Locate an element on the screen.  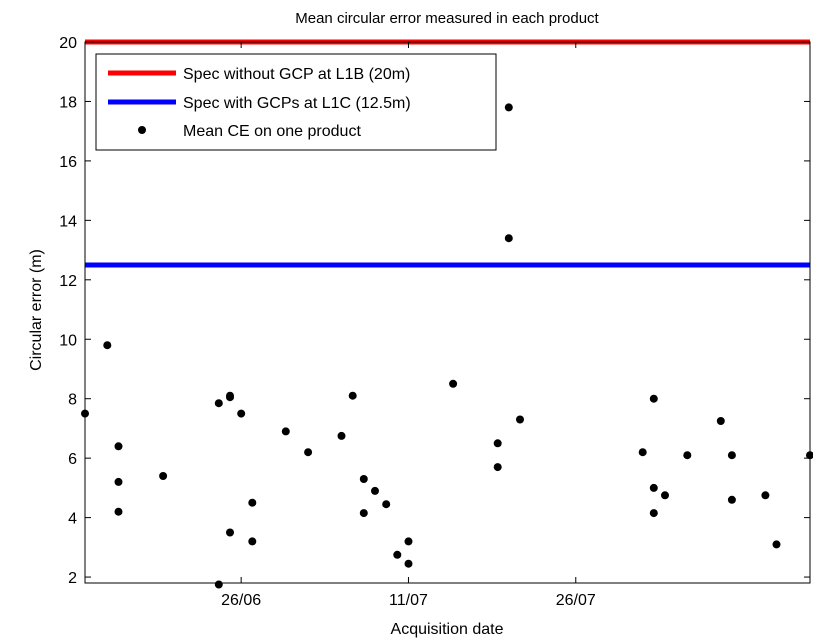
y-axis-title: Circular error (m) is located at coordinates (36, 310).